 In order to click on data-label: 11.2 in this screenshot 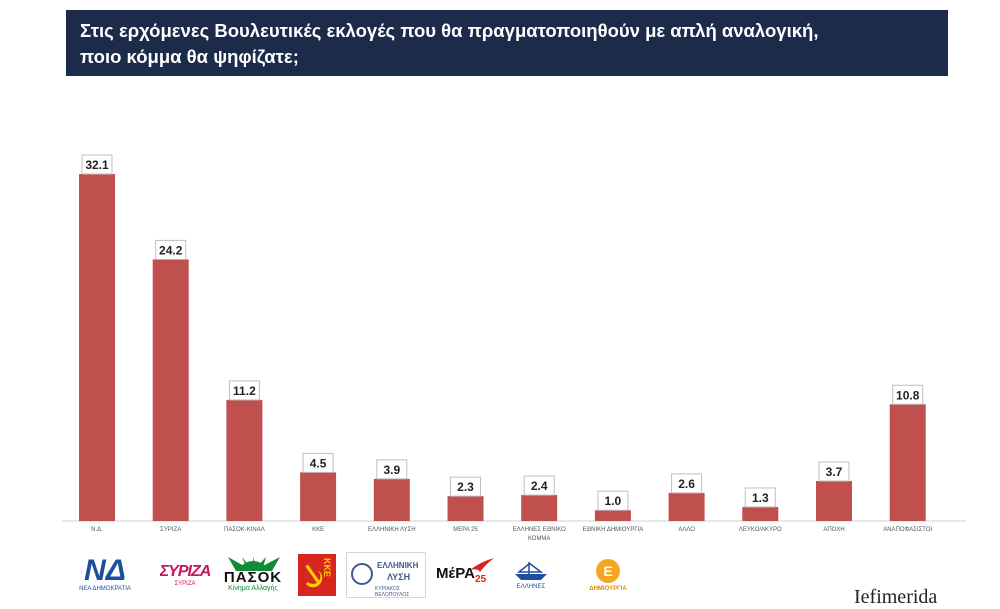, I will do `click(244, 391)`.